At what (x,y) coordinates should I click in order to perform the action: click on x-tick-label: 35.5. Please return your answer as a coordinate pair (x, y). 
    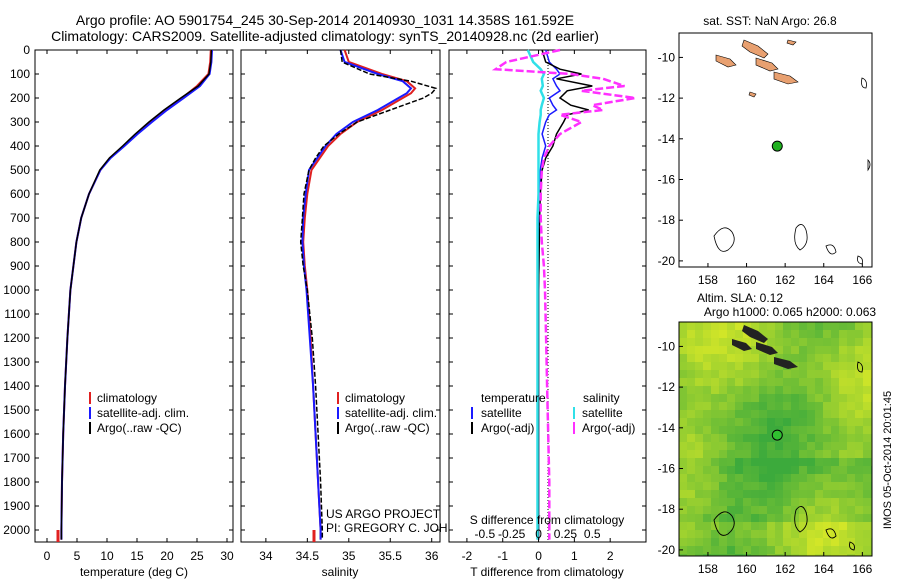
    Looking at the image, I should click on (391, 556).